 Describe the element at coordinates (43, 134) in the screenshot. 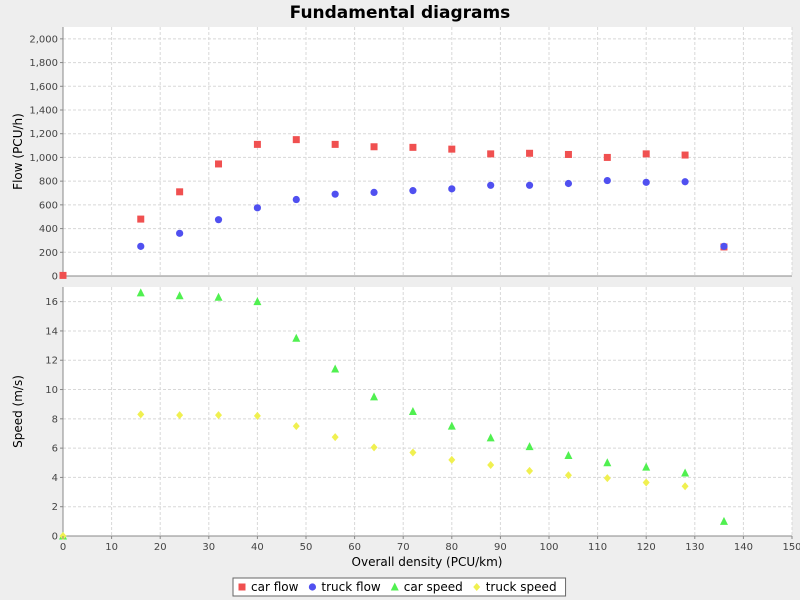

I see `y-tick-label: 1,200` at that location.